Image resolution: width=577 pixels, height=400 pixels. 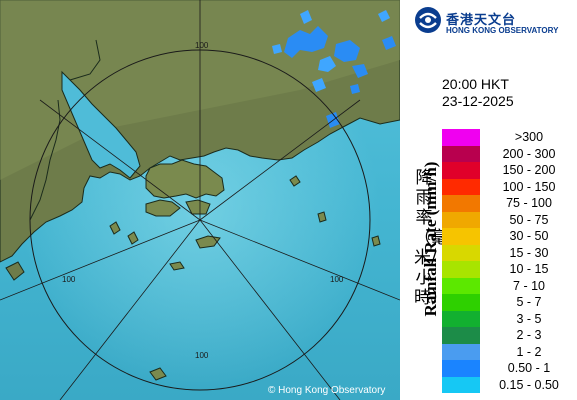 What do you see at coordinates (529, 170) in the screenshot?
I see `legend-label: 150 - 200` at bounding box center [529, 170].